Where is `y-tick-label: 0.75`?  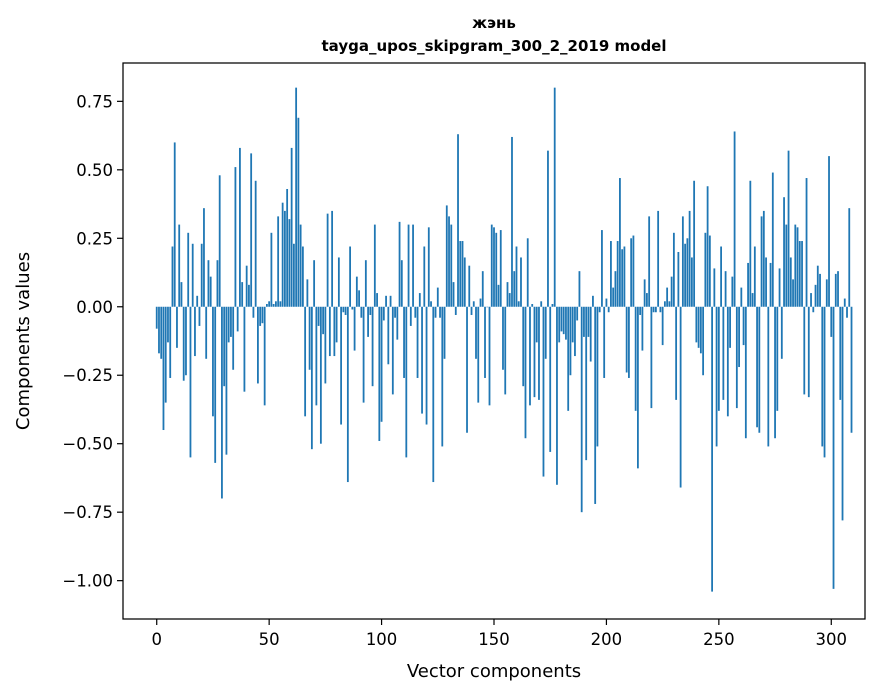
y-tick-label: 0.75 is located at coordinates (94, 101).